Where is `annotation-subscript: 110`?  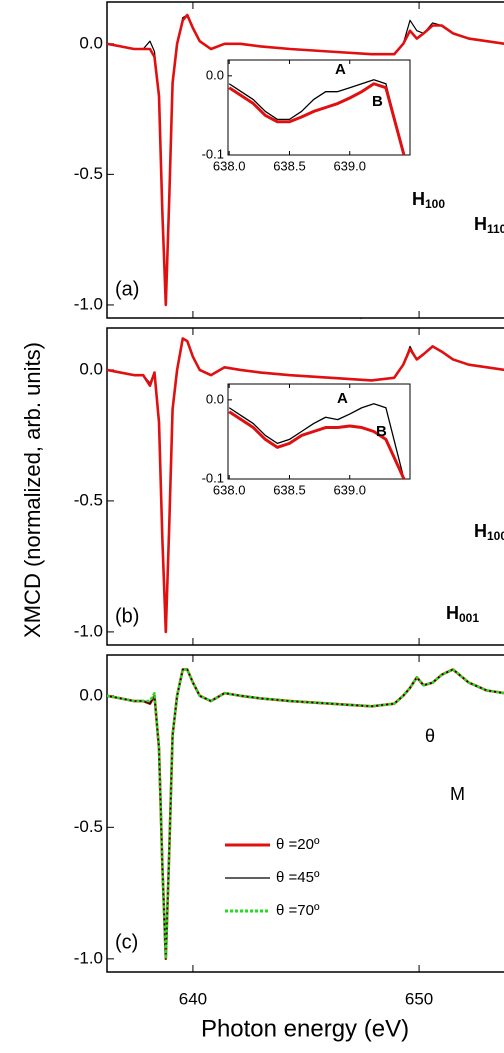
annotation-subscript: 110 is located at coordinates (495, 229).